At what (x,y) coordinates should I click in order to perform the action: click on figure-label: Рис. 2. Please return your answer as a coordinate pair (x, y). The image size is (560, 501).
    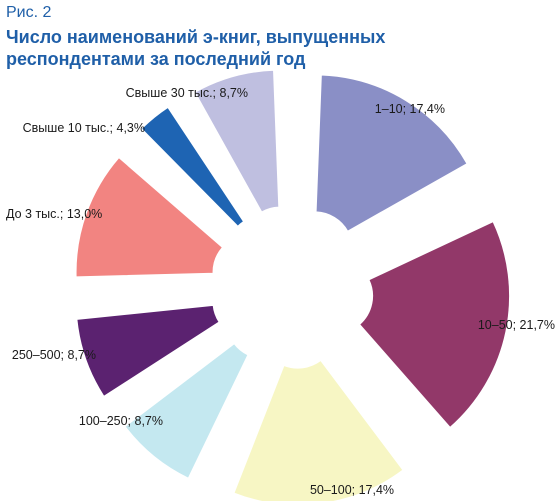
    Looking at the image, I should click on (29, 12).